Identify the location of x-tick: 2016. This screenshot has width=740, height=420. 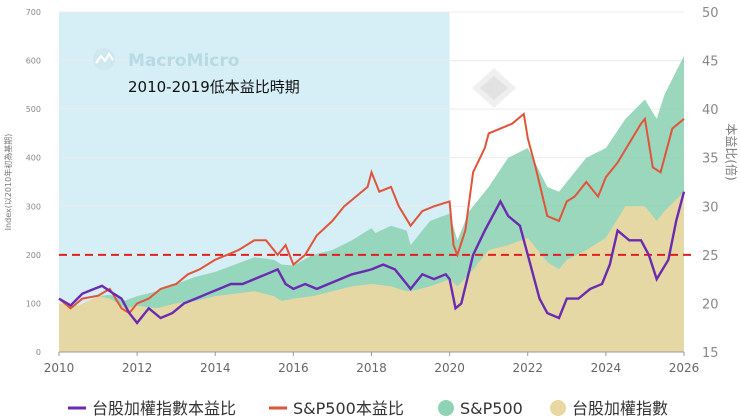
(293, 368).